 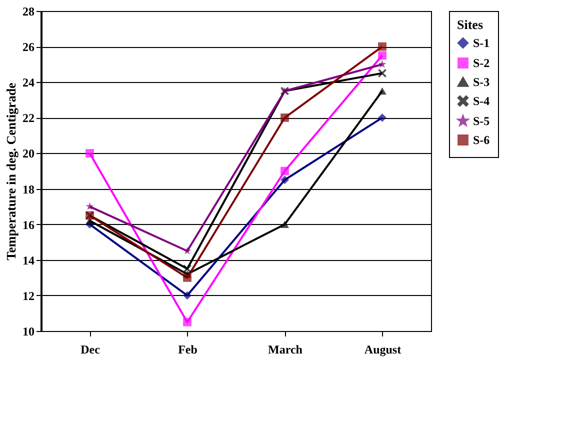 What do you see at coordinates (90, 349) in the screenshot?
I see `x-tick-label: Dec` at bounding box center [90, 349].